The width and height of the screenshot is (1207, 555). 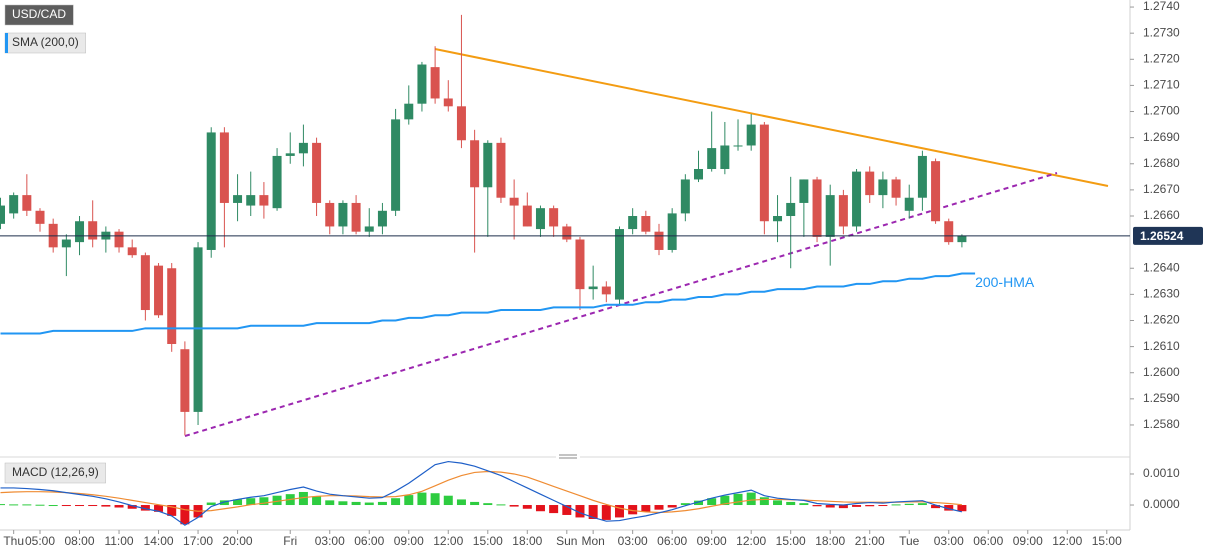 I want to click on x-tick-label: Sun, so click(x=566, y=541).